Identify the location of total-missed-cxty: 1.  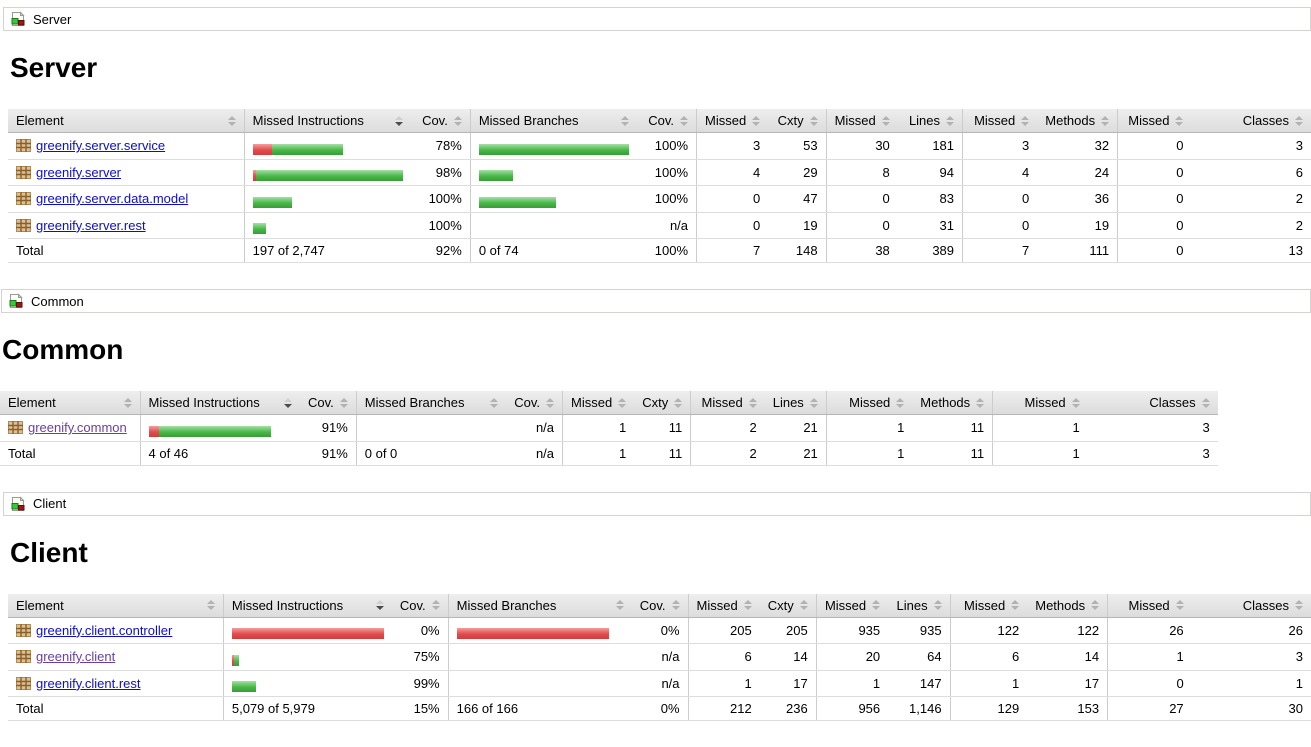
(598, 453).